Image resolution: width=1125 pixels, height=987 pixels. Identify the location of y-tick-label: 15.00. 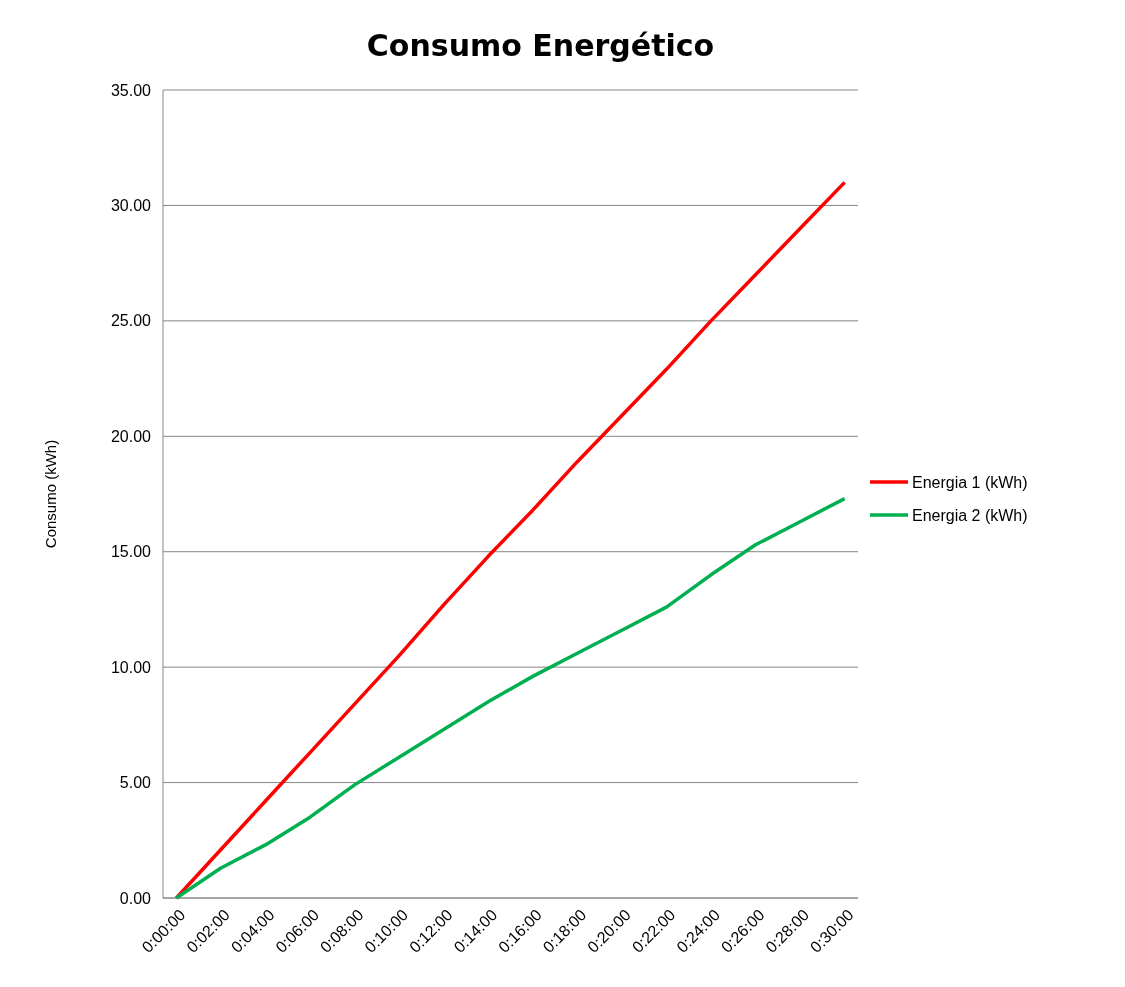
(131, 552).